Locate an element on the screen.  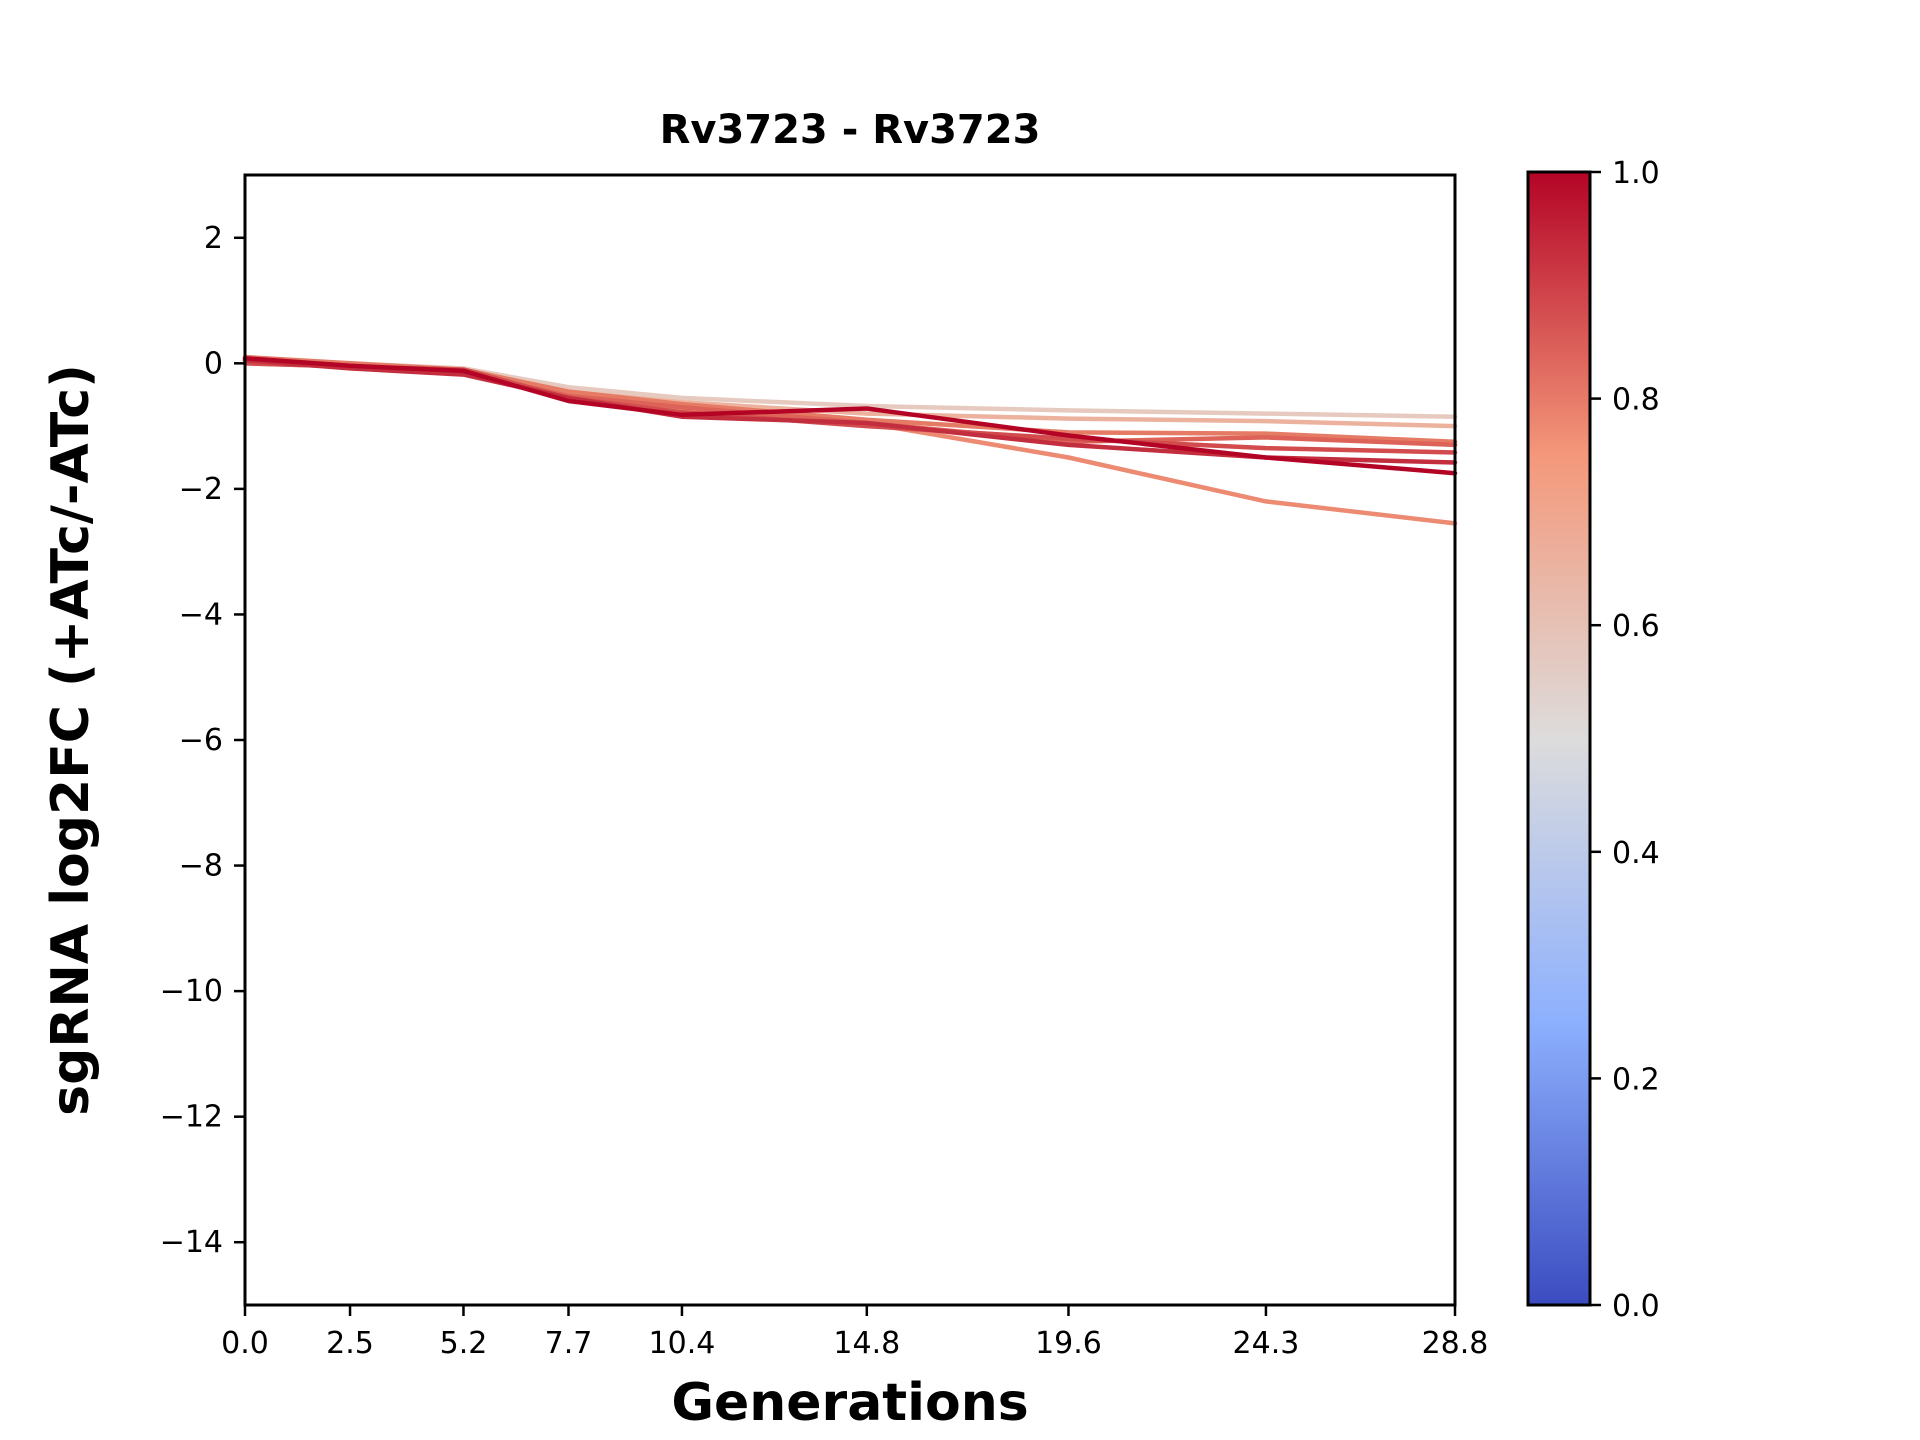
colorbar-border is located at coordinates (1559, 738).